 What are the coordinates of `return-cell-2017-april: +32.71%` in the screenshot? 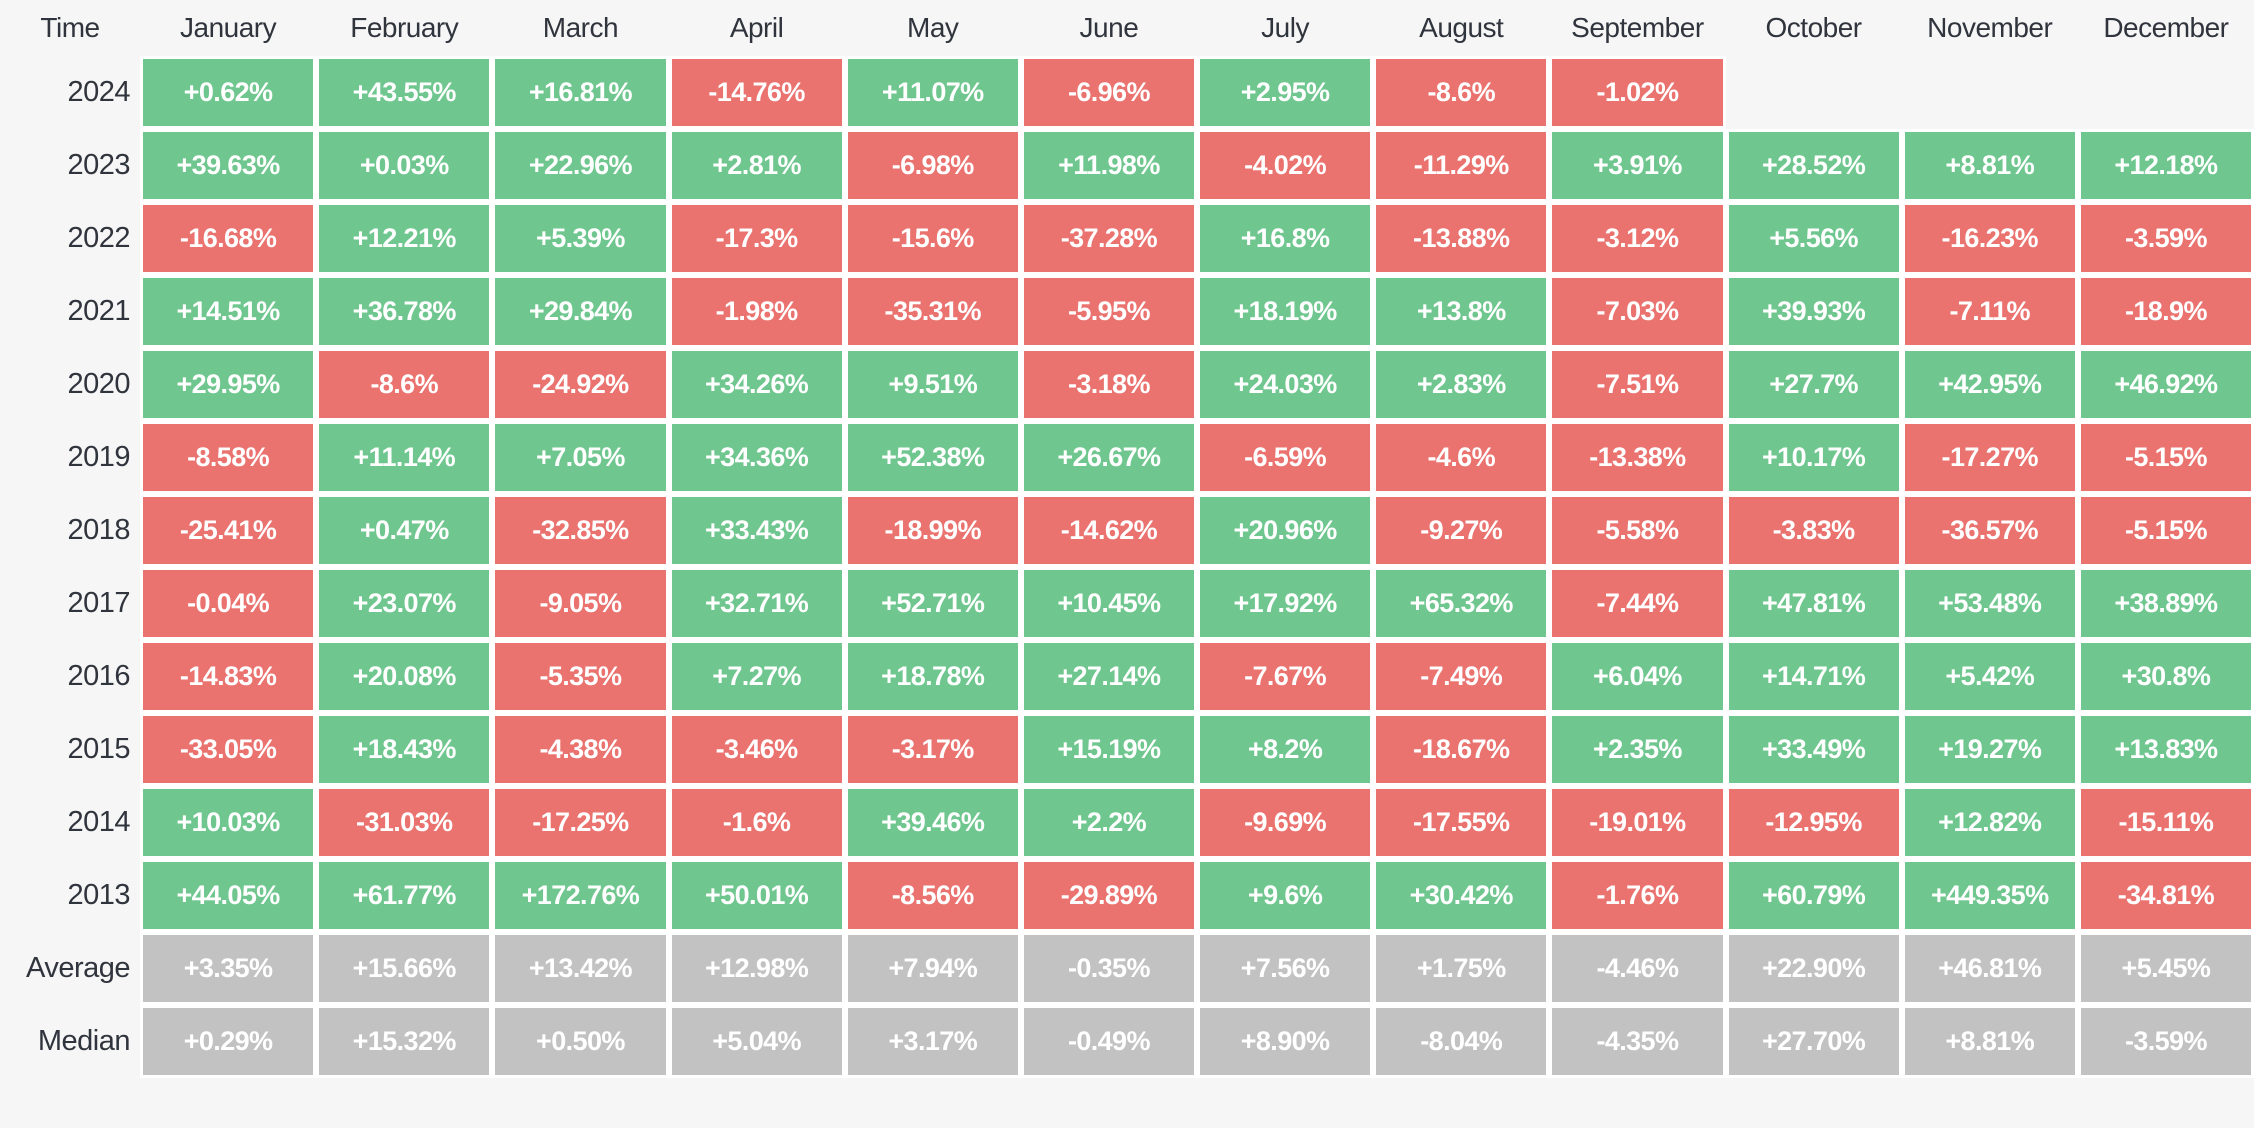 It's located at (756, 603).